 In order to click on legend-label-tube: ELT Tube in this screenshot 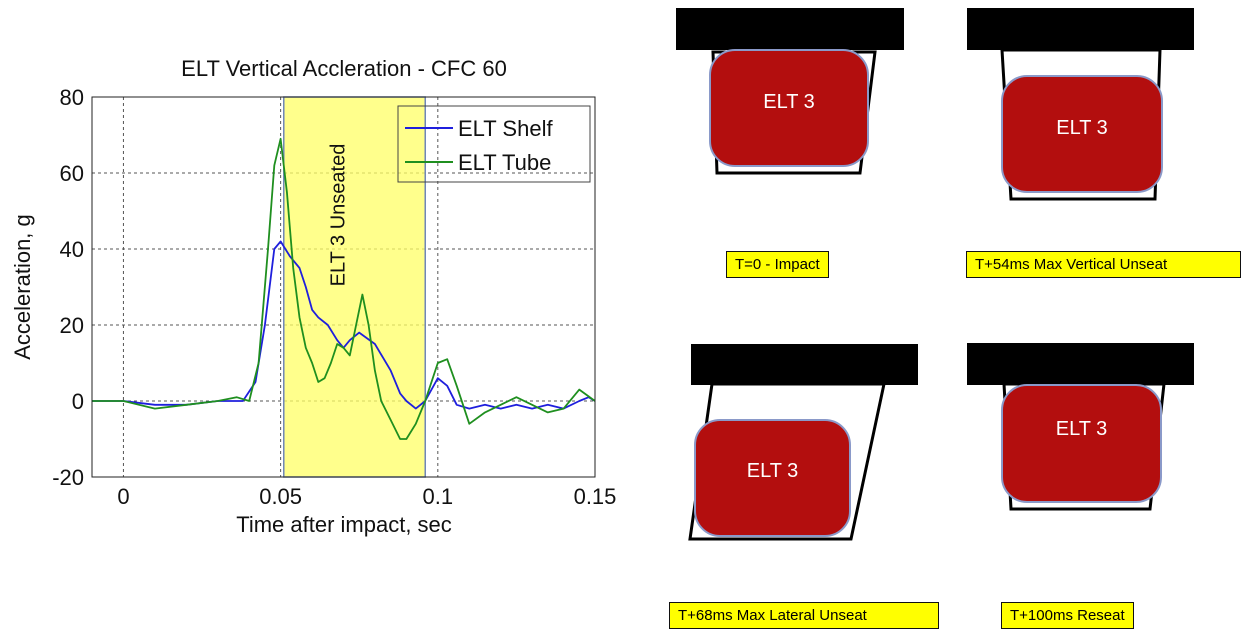, I will do `click(504, 162)`.